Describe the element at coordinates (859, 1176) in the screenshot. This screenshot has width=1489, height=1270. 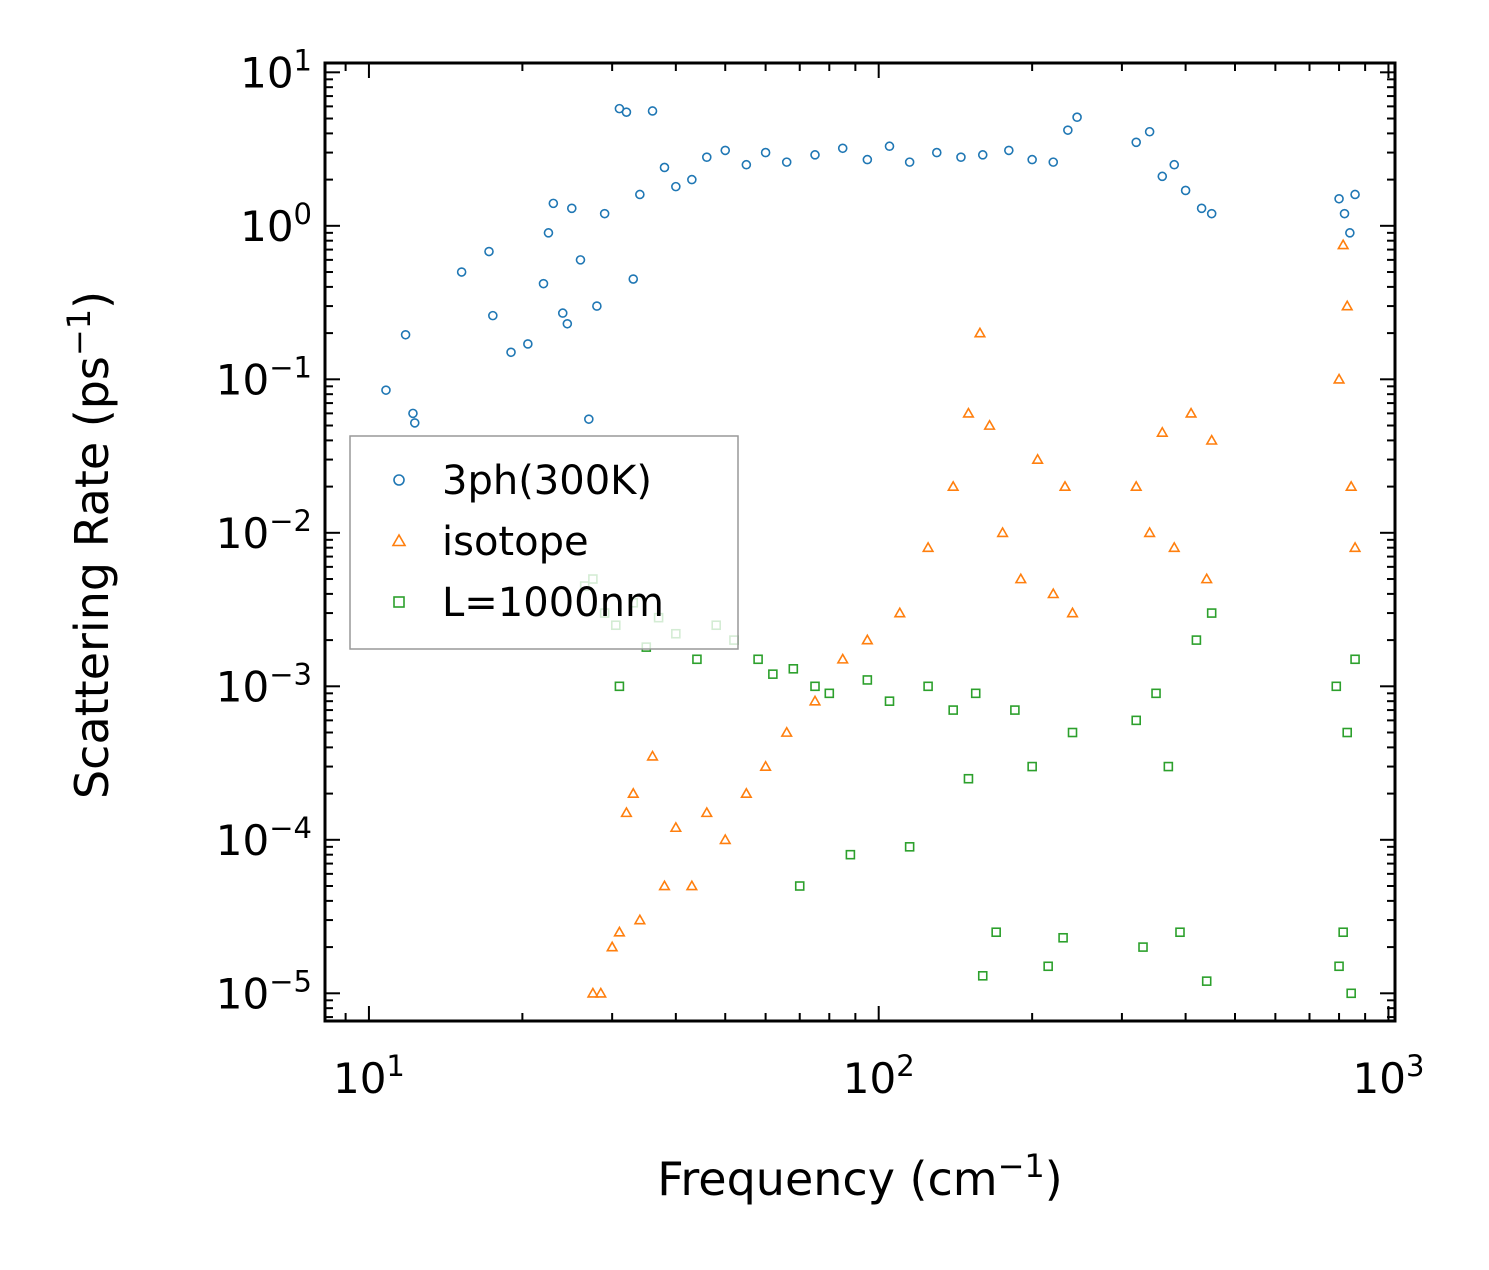
I see `x-axis-label: Frequency (cm−1)` at that location.